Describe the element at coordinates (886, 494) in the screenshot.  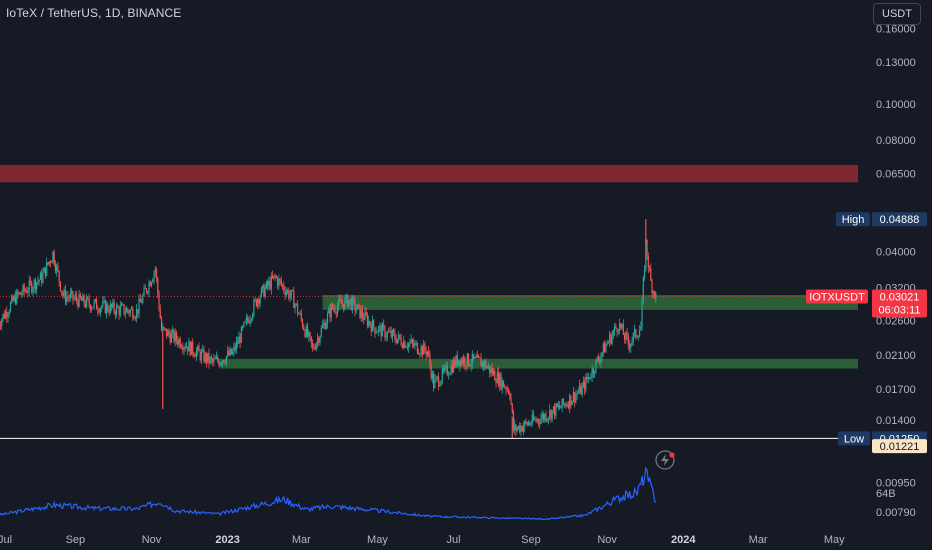
I see `volume-scale-label: 64B` at that location.